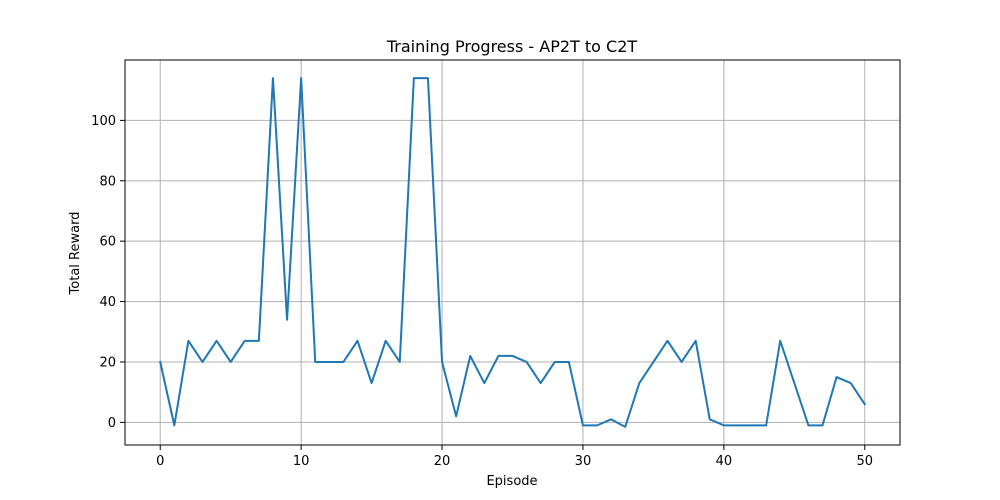  Describe the element at coordinates (112, 423) in the screenshot. I see `y-tick-label: 0` at that location.